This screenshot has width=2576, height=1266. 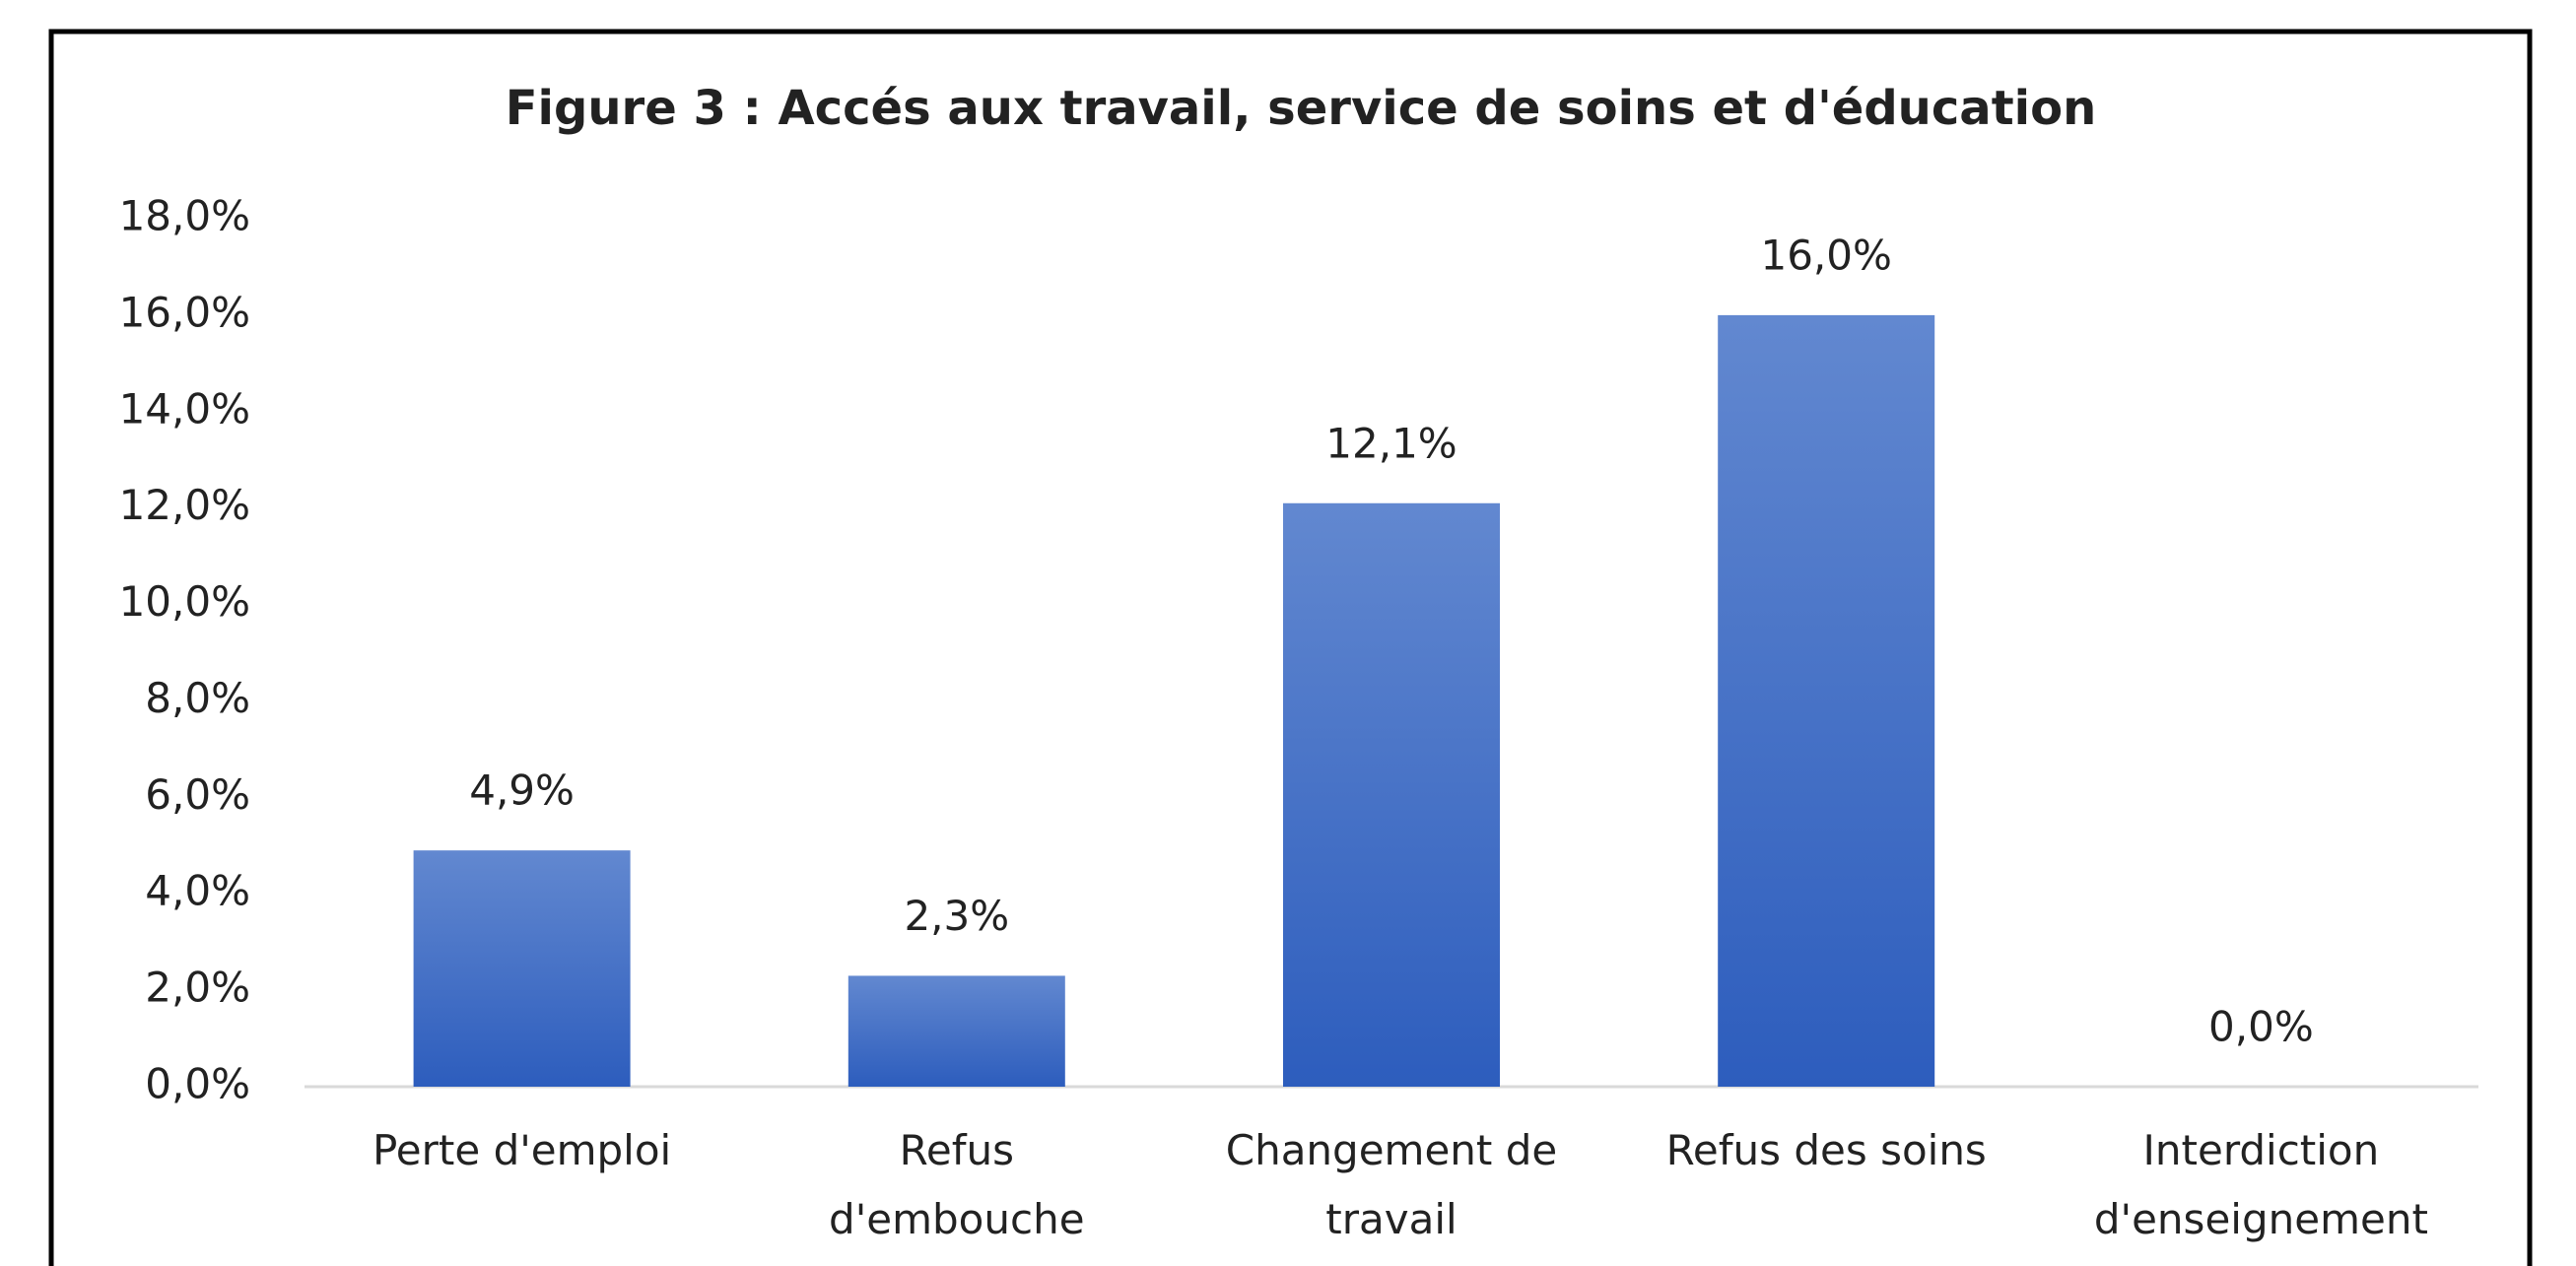 What do you see at coordinates (1826, 255) in the screenshot?
I see `value-label: 16,0%` at bounding box center [1826, 255].